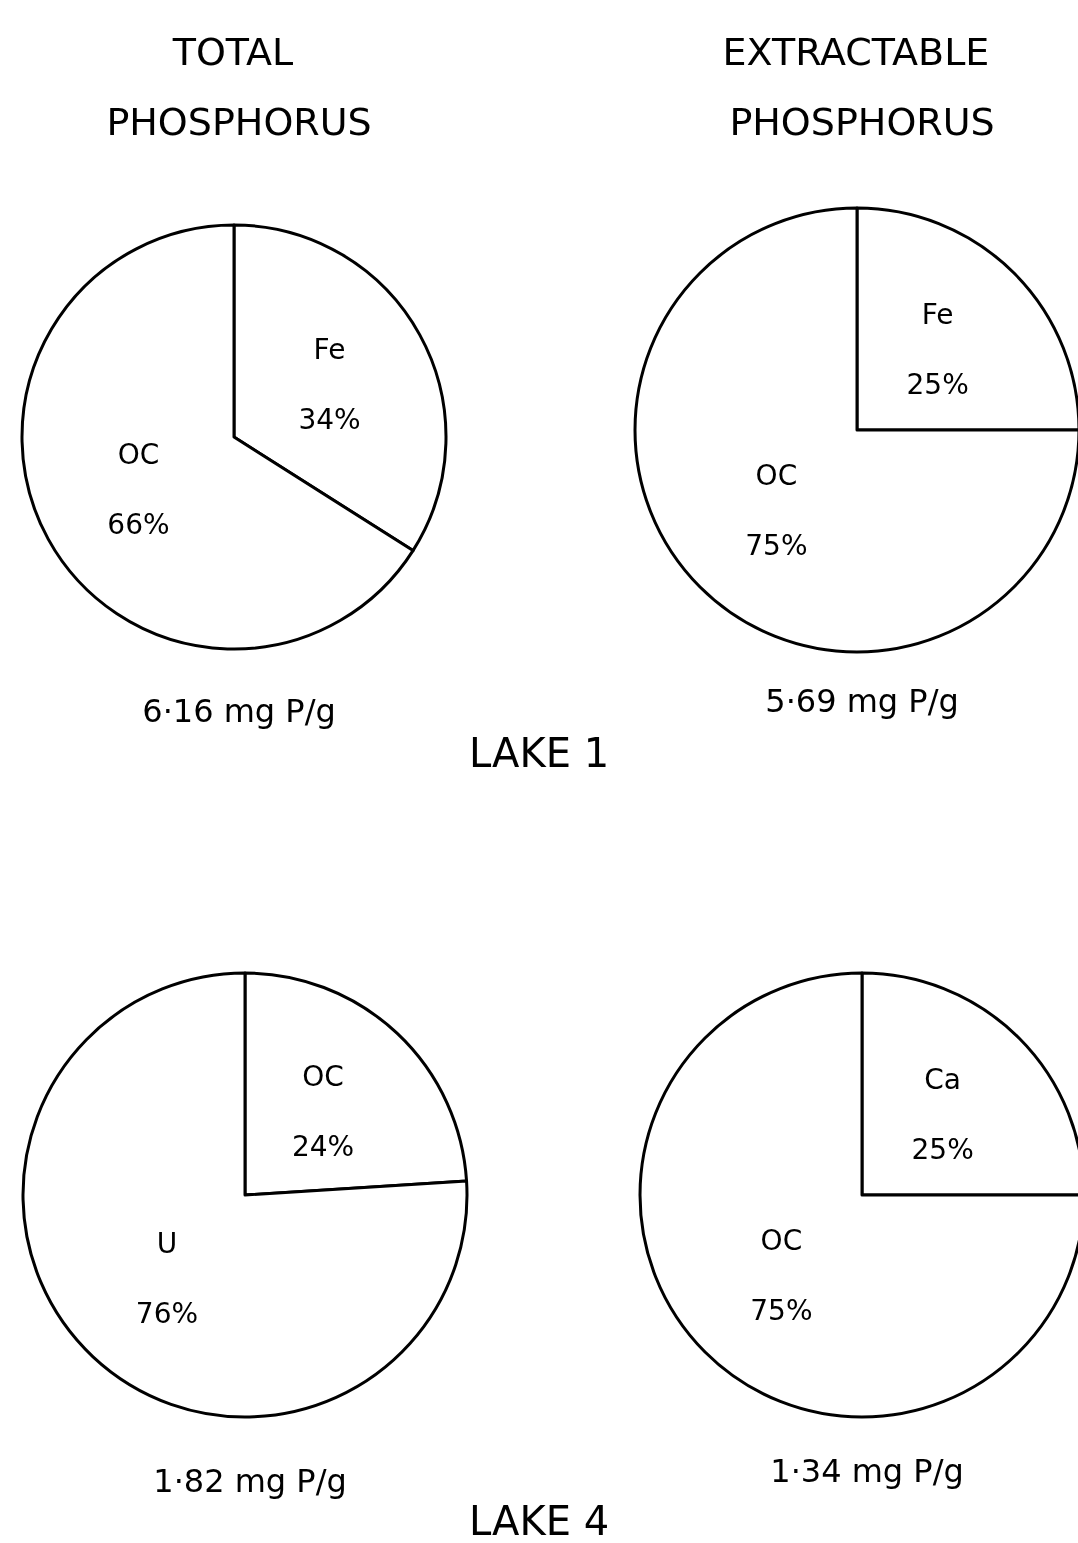 The image size is (1078, 1543). What do you see at coordinates (862, 701) in the screenshot?
I see `text: 5·69 mg P/g` at bounding box center [862, 701].